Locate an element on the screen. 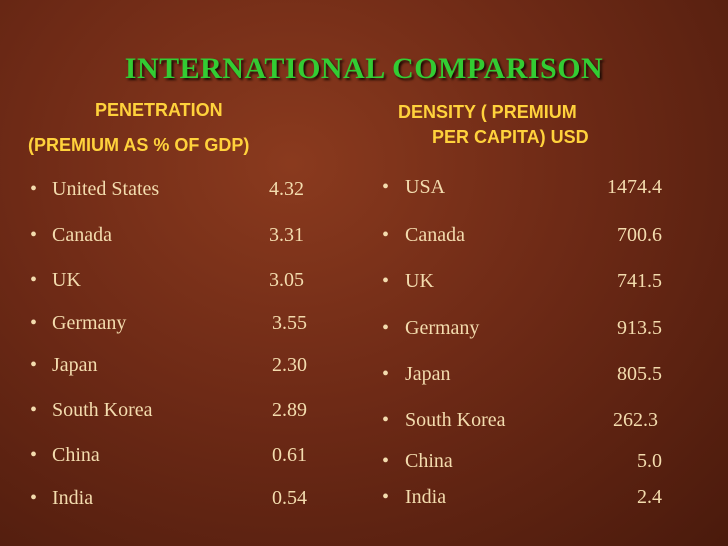 Image resolution: width=728 pixels, height=546 pixels. penetration-value: 2.30 is located at coordinates (289, 365).